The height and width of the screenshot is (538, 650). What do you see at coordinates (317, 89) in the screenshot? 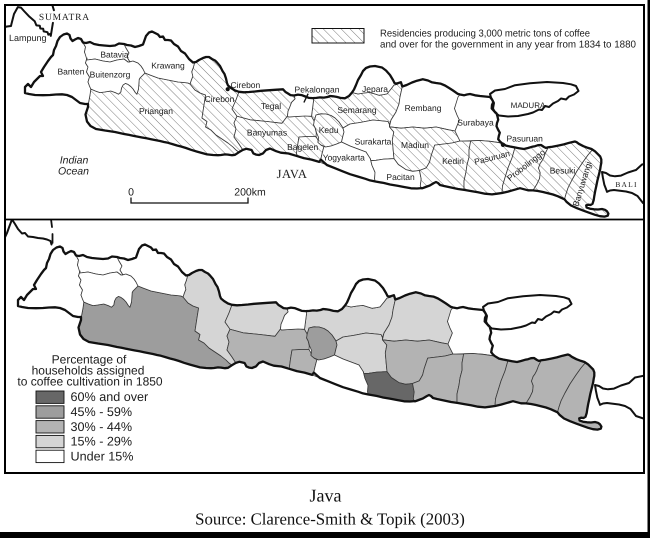
I see `svg-text: Pekalongan` at bounding box center [317, 89].